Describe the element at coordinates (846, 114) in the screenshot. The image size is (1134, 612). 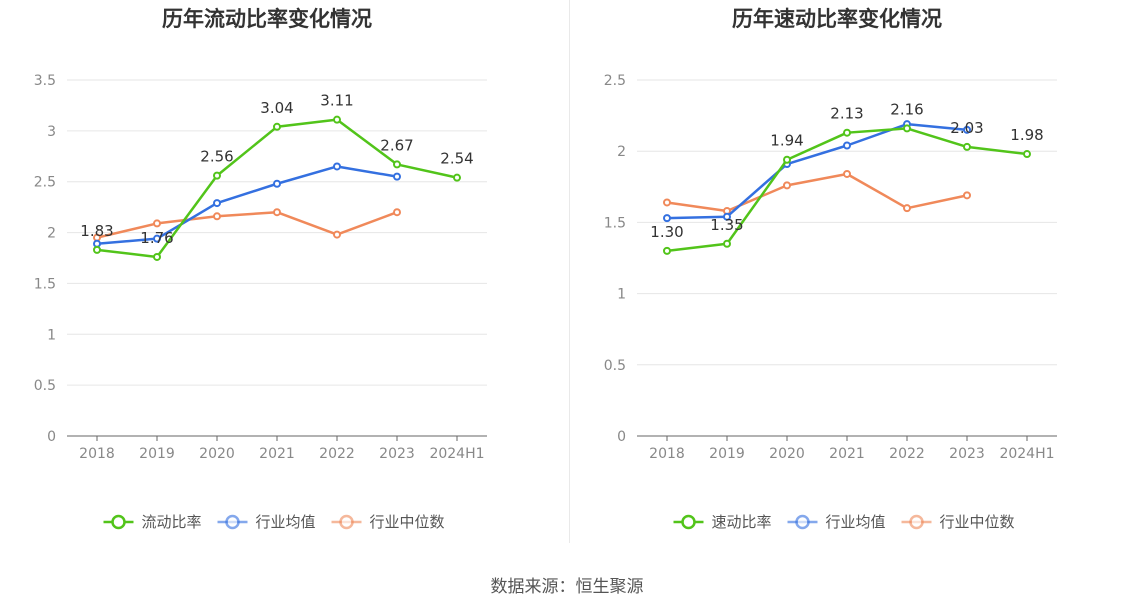
I see `data-label: 2.13` at that location.